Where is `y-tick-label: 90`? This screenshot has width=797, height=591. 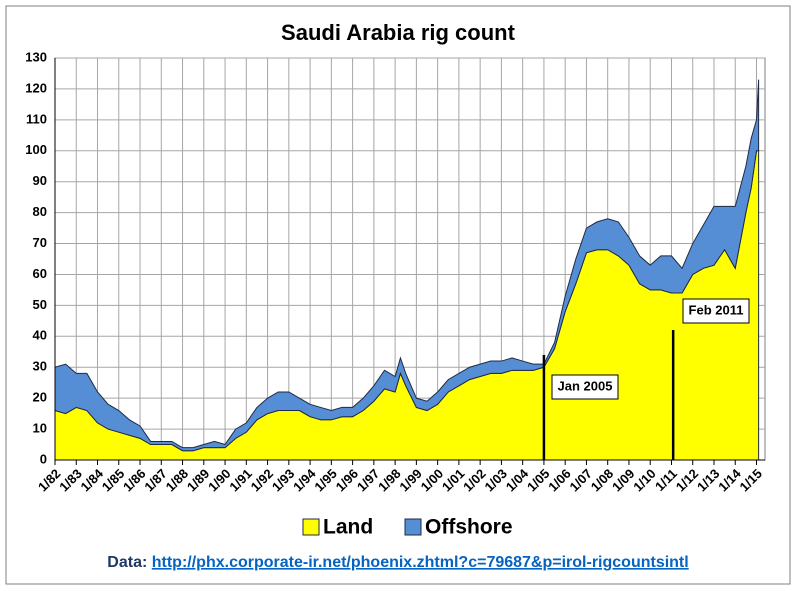 y-tick-label: 90 is located at coordinates (40, 180).